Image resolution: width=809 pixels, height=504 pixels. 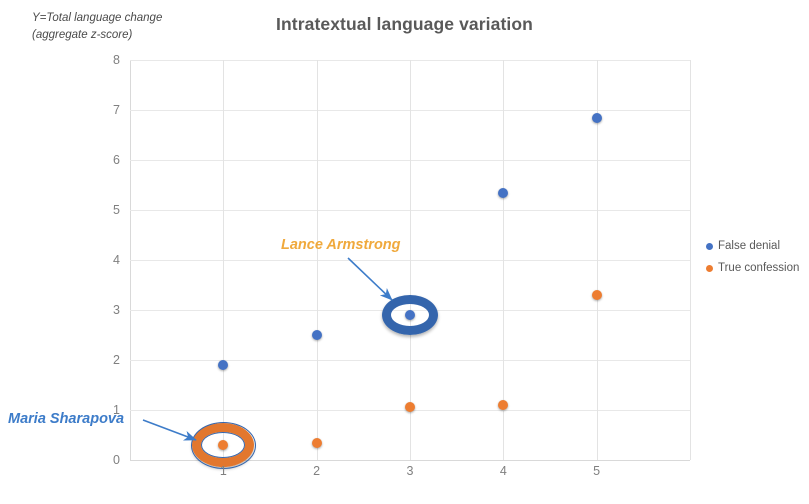 I want to click on legend-item-false-denial: False denial, so click(x=752, y=246).